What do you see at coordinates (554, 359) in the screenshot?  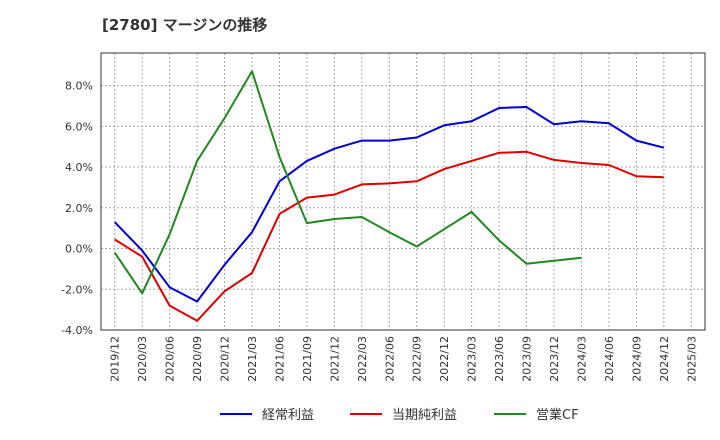 I see `x-tick-label: 2023/12` at bounding box center [554, 359].